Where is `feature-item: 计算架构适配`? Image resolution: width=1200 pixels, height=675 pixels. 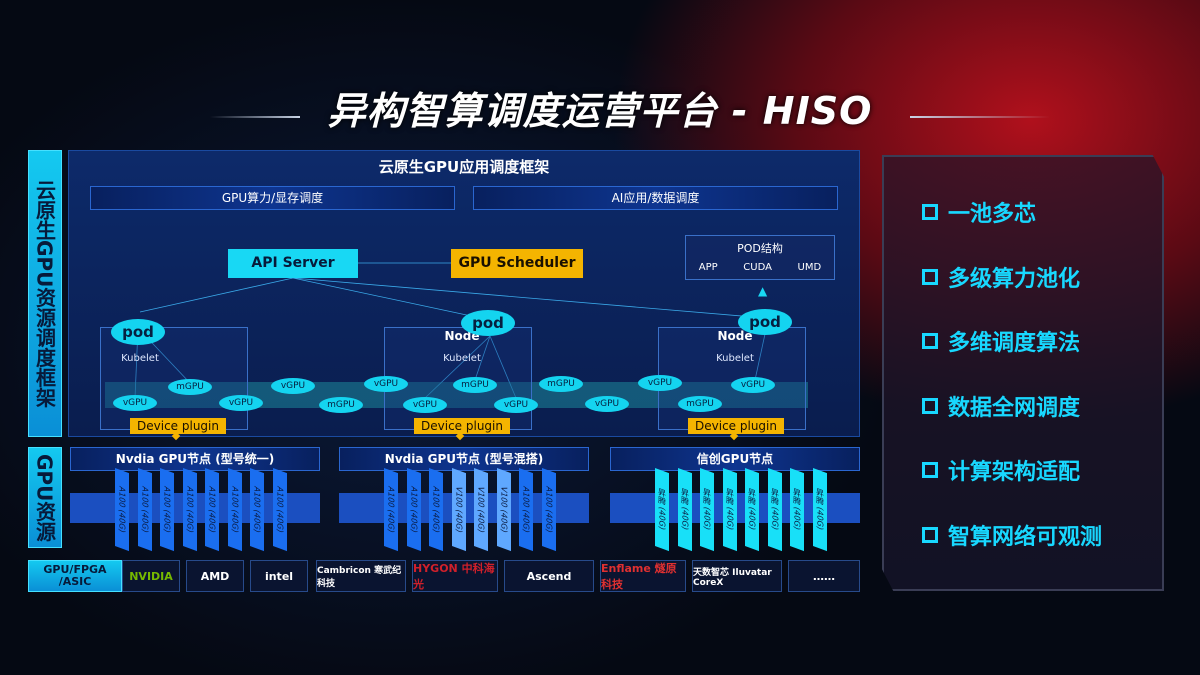
feature-item: 计算架构适配 is located at coordinates (1001, 470).